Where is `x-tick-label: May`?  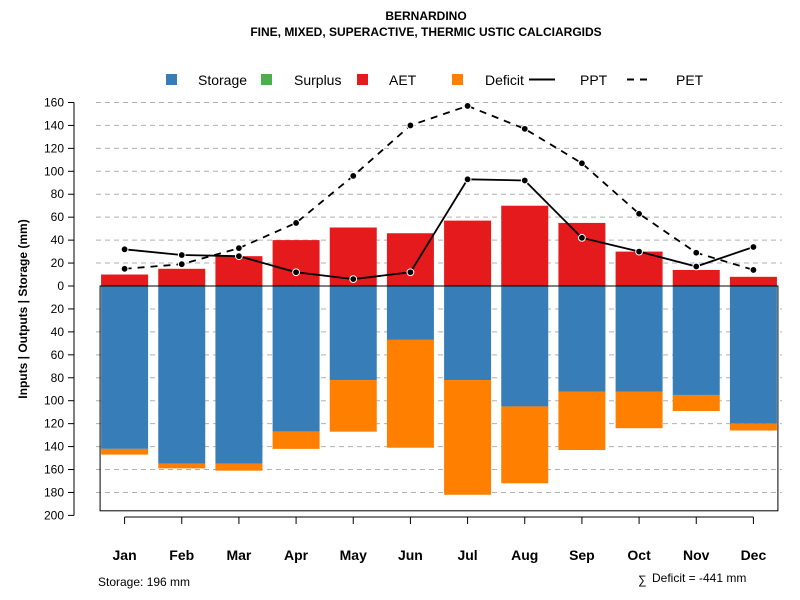
x-tick-label: May is located at coordinates (353, 555).